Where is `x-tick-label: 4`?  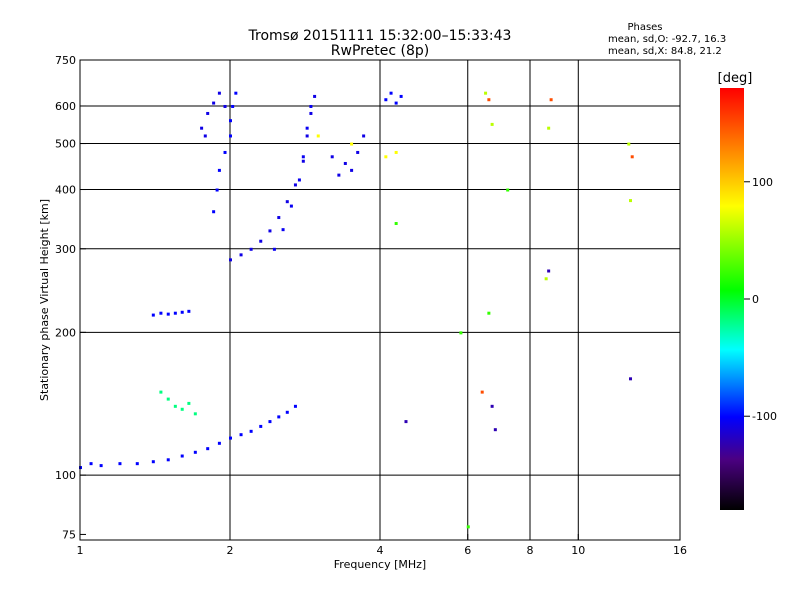 x-tick-label: 4 is located at coordinates (380, 550).